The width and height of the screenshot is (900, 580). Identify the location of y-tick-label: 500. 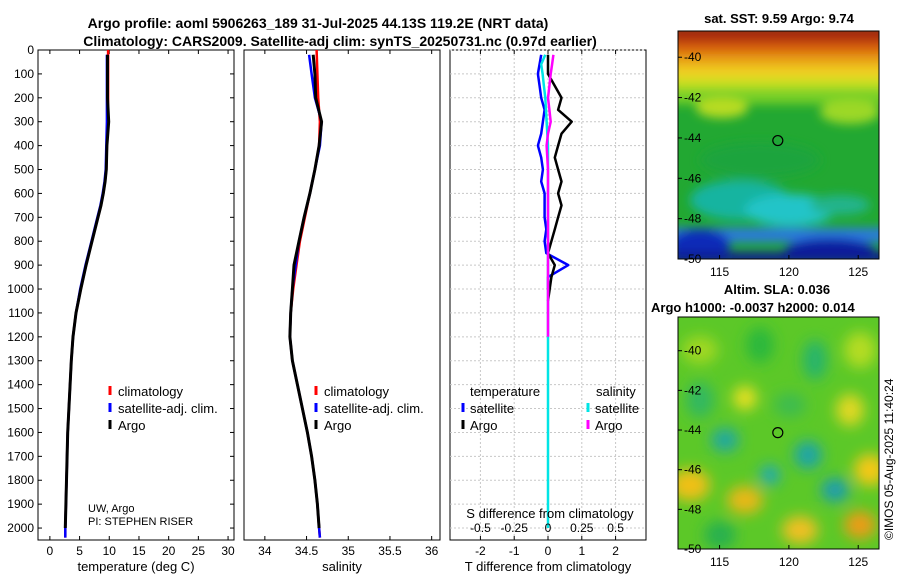
(24, 170).